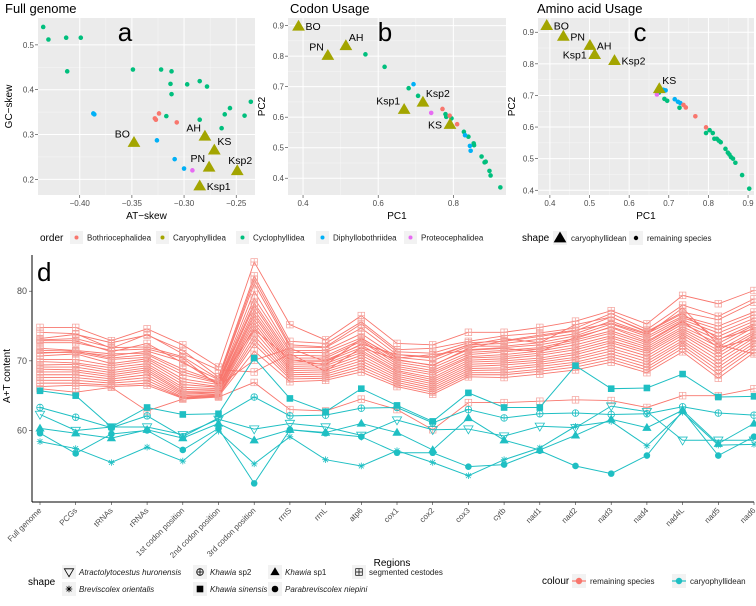  I want to click on legend-label: Khawia sp2, so click(231, 572).